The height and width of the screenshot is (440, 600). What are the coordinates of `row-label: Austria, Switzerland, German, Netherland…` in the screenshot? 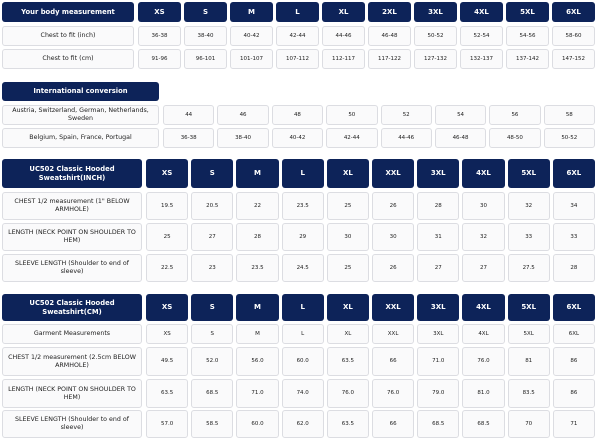 It's located at (80, 115).